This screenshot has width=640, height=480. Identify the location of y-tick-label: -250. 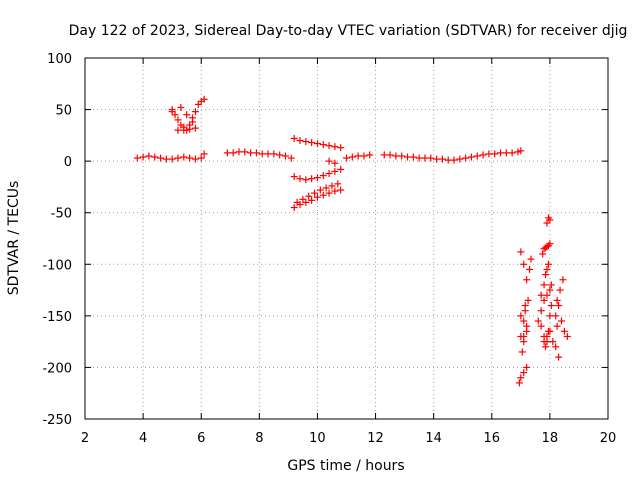
(57, 420).